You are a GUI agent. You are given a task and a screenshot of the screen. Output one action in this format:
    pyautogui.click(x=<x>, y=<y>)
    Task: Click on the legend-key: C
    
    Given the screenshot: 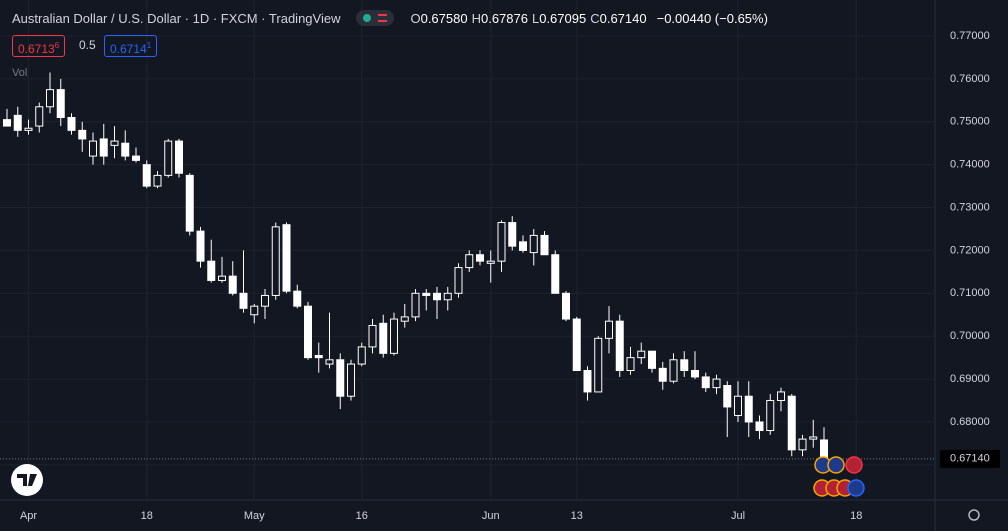 What is the action you would take?
    pyautogui.click(x=595, y=18)
    